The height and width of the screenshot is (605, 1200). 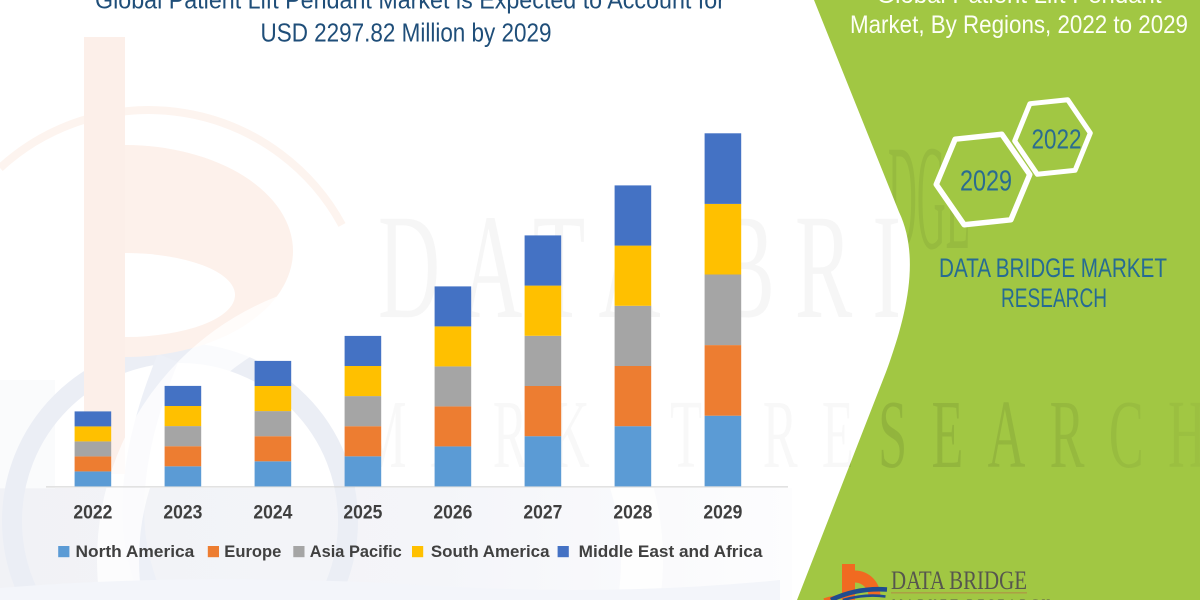 What do you see at coordinates (972, 598) in the screenshot?
I see `svg-text: MARKET RESEARCH` at bounding box center [972, 598].